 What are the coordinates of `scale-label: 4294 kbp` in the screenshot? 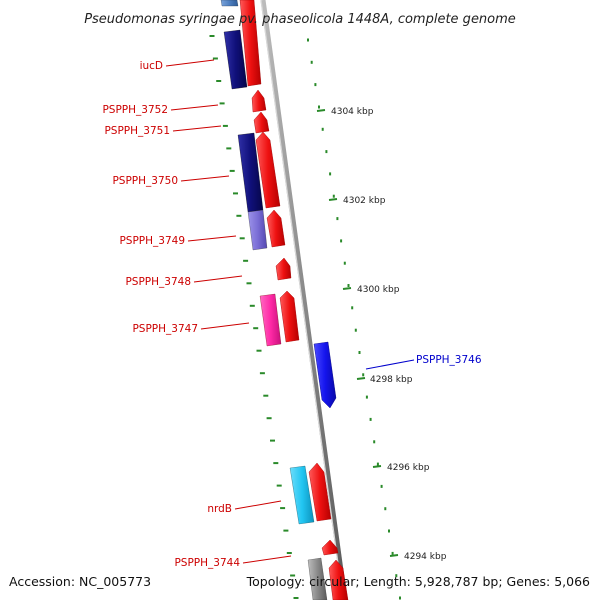 It's located at (425, 557).